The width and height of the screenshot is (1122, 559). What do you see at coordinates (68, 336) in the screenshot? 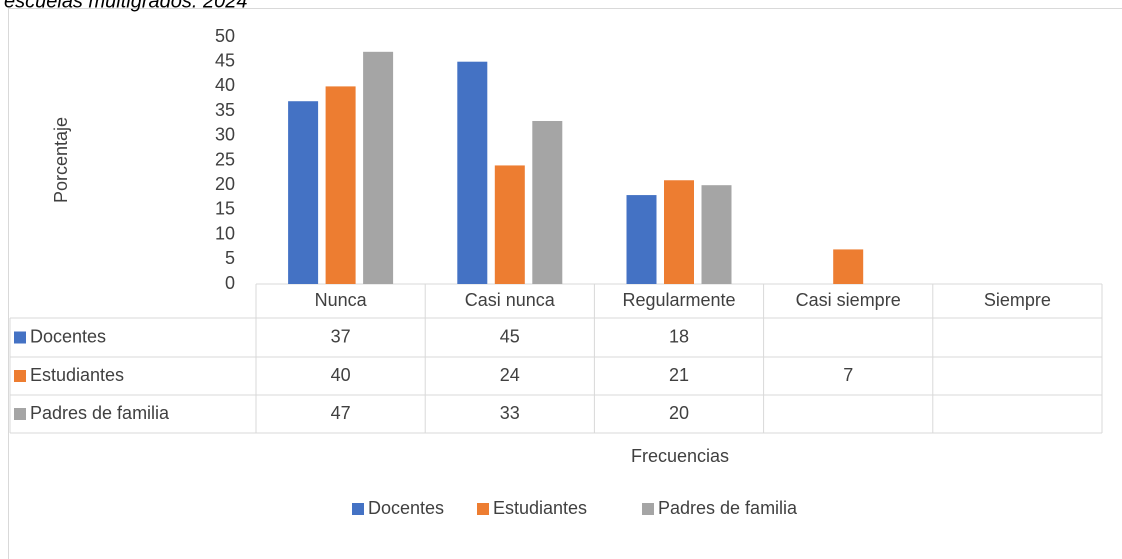
I see `table-row-label: Docentes` at bounding box center [68, 336].